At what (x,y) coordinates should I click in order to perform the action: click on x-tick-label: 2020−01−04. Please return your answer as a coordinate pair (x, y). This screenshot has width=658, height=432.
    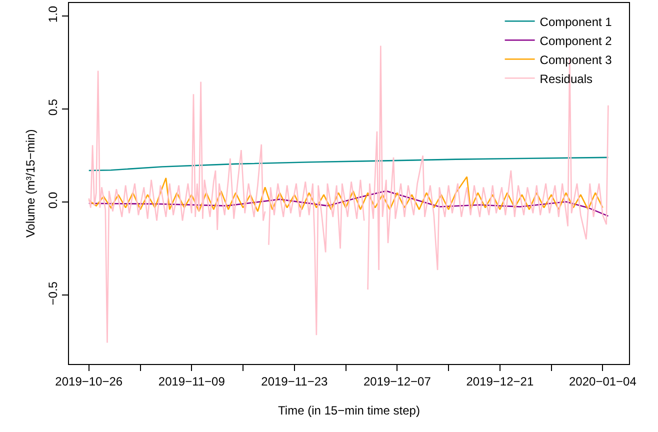
    Looking at the image, I should click on (602, 381).